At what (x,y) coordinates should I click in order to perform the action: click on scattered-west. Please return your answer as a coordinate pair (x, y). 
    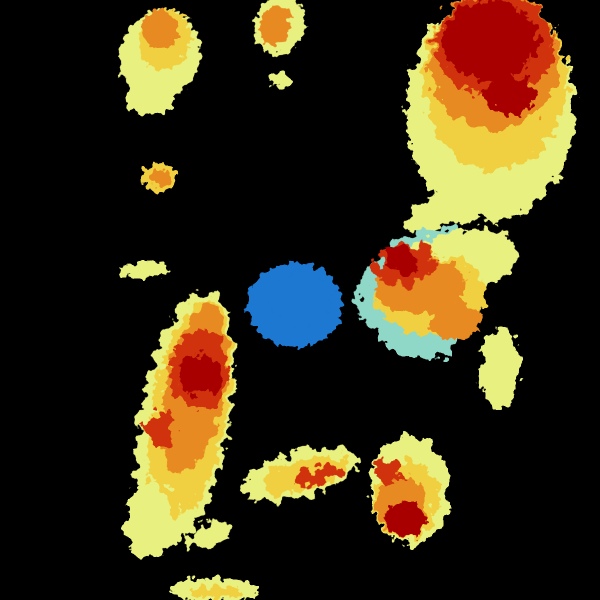
    Looking at the image, I should click on (190, 431).